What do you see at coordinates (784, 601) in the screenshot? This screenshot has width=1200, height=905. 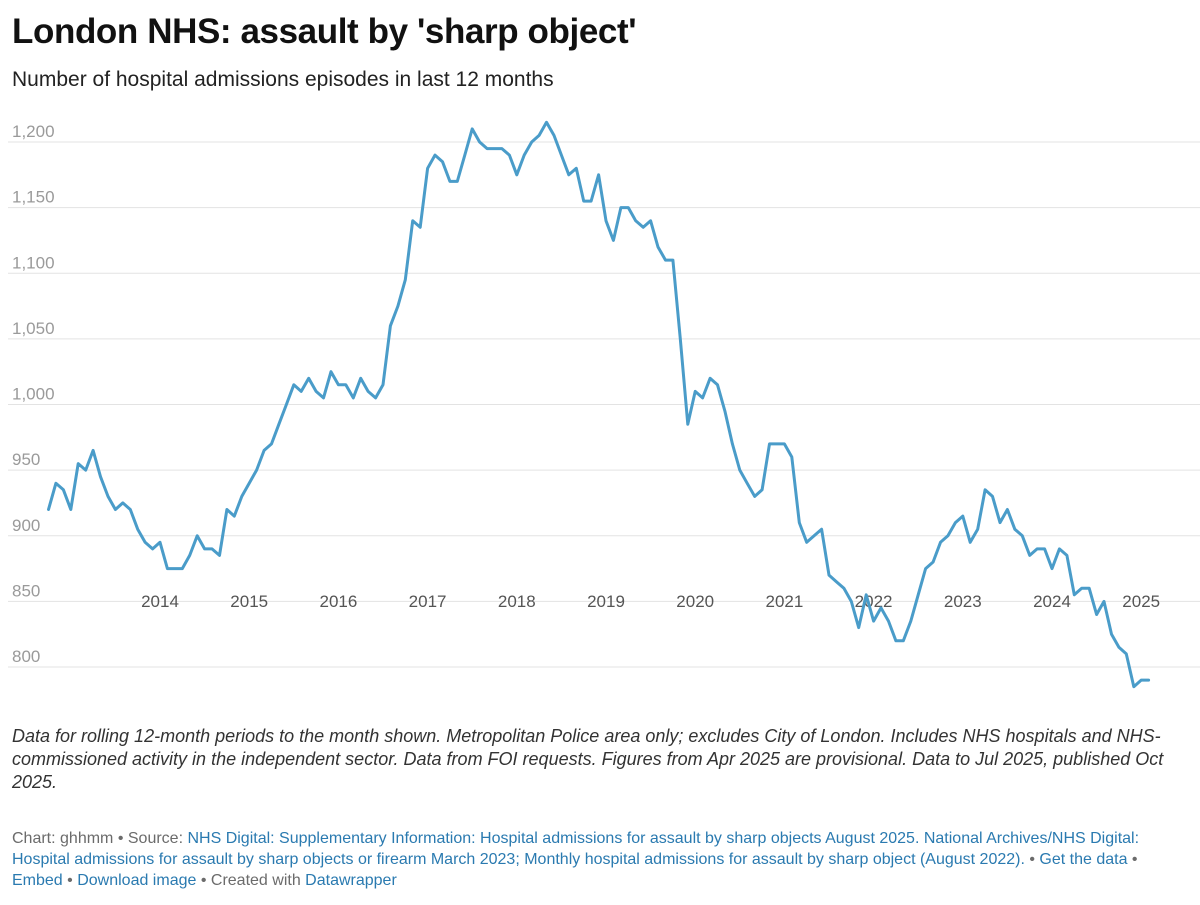 I see `x-tick-label-2021: 2021` at bounding box center [784, 601].